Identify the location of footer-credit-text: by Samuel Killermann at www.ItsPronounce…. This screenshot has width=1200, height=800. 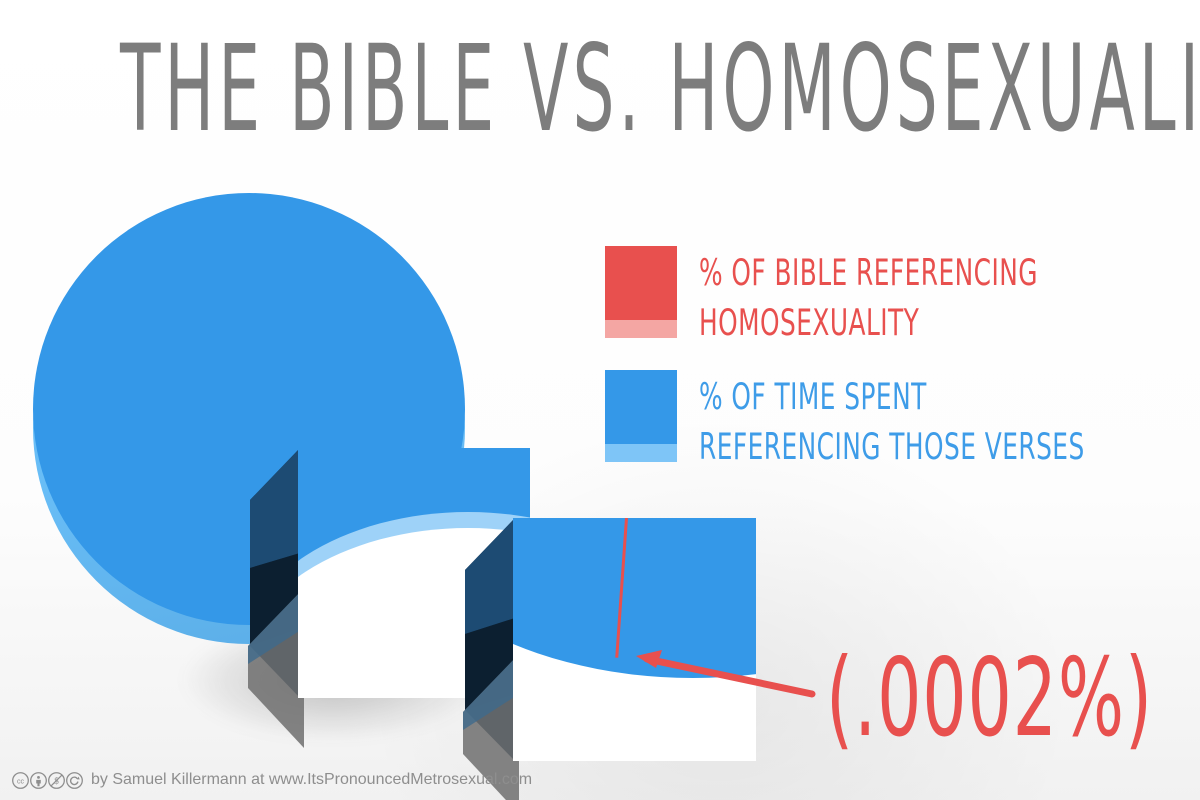
(312, 779).